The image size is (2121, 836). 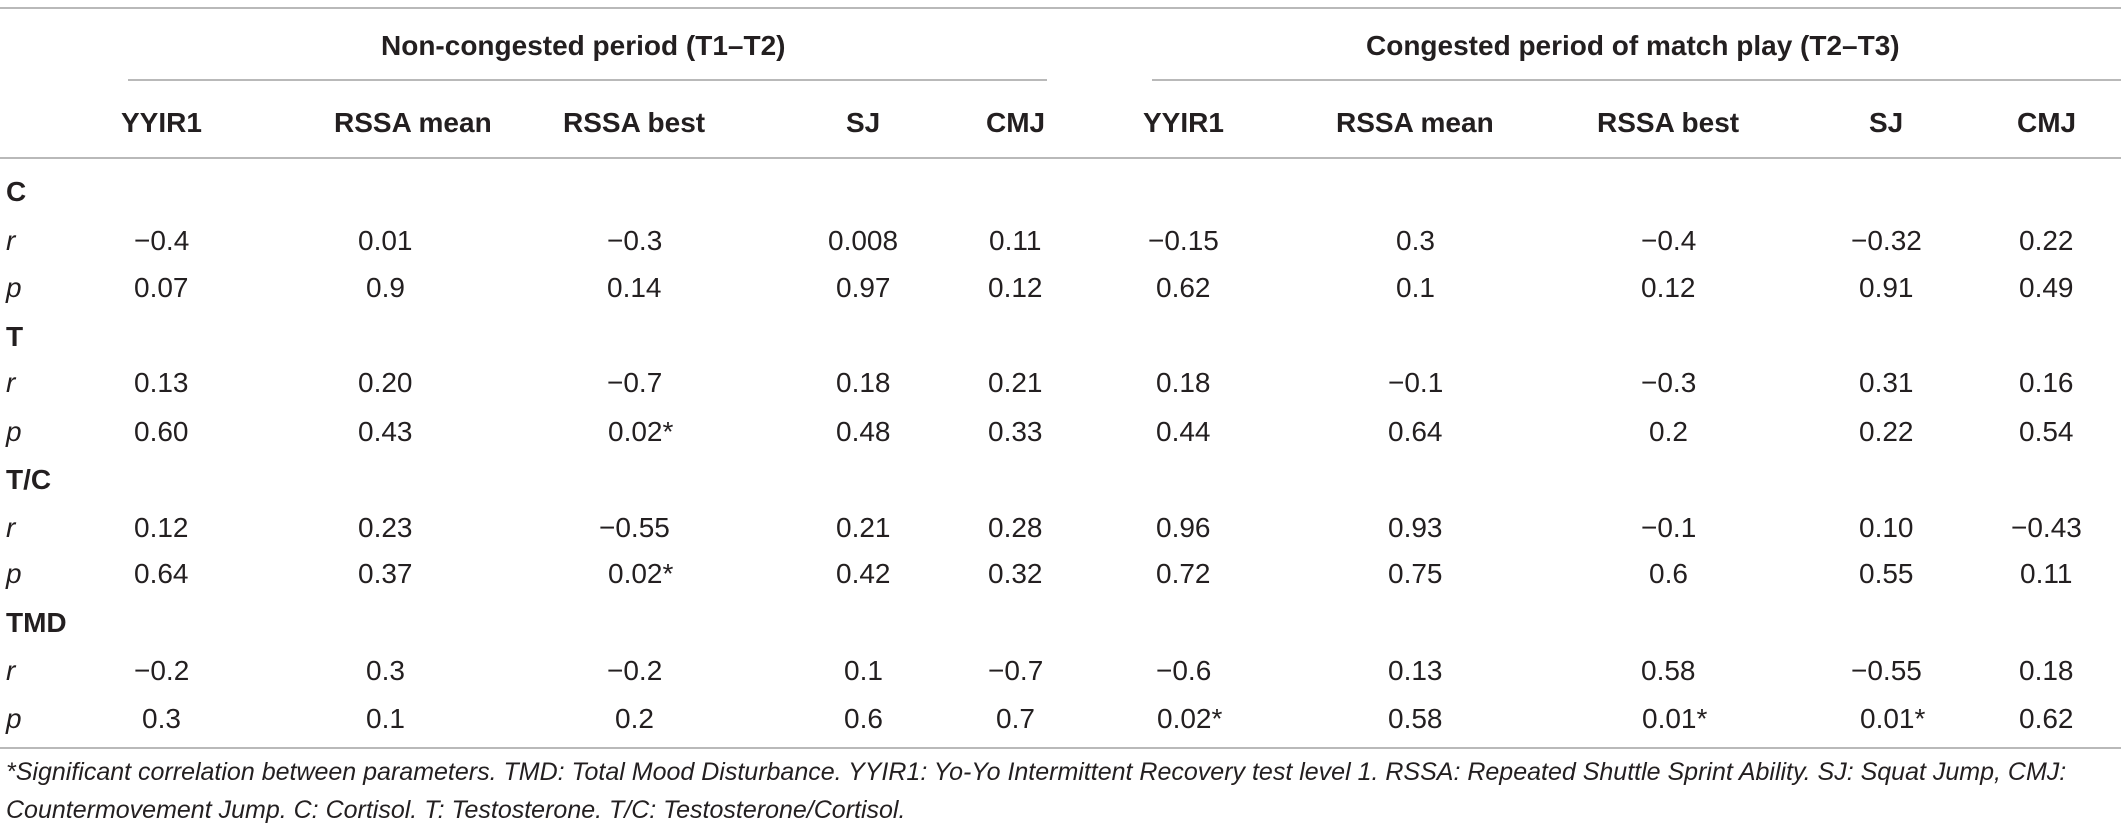 I want to click on table-cell: 0.20, so click(x=385, y=382).